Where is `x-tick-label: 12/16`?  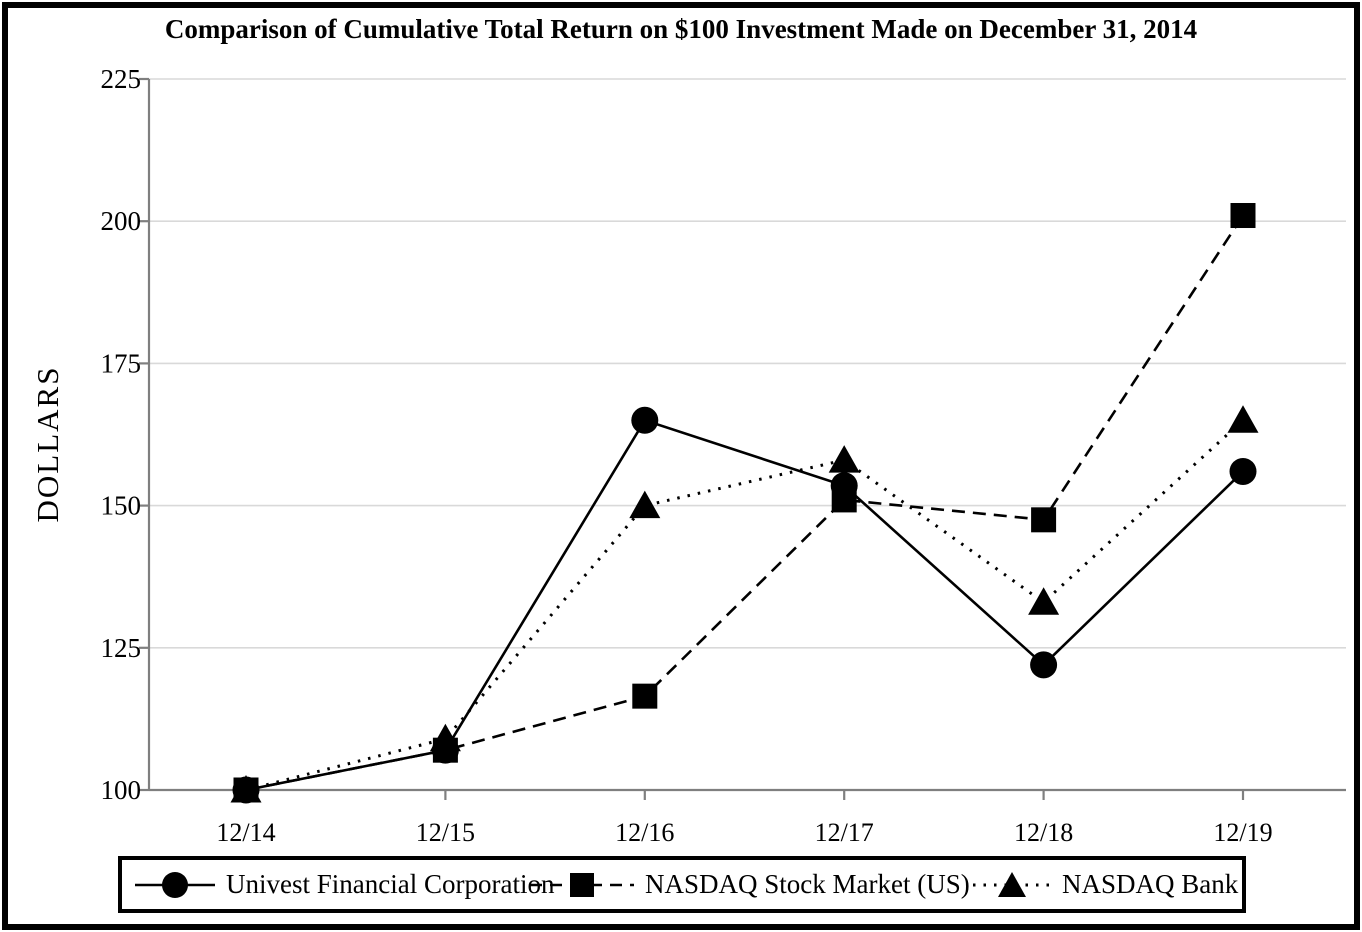 x-tick-label: 12/16 is located at coordinates (644, 832).